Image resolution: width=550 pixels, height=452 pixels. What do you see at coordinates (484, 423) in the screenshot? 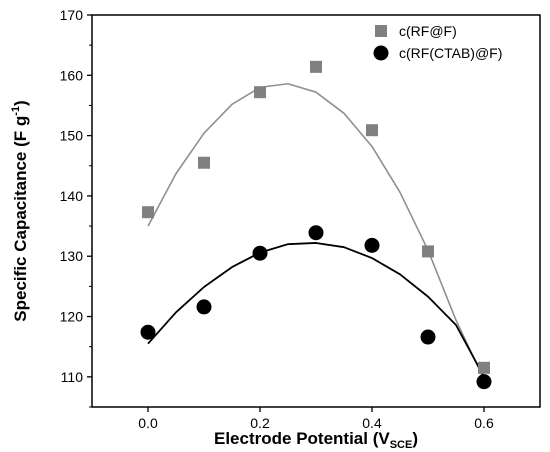
I see `x-tick-label: 0.6` at bounding box center [484, 423].